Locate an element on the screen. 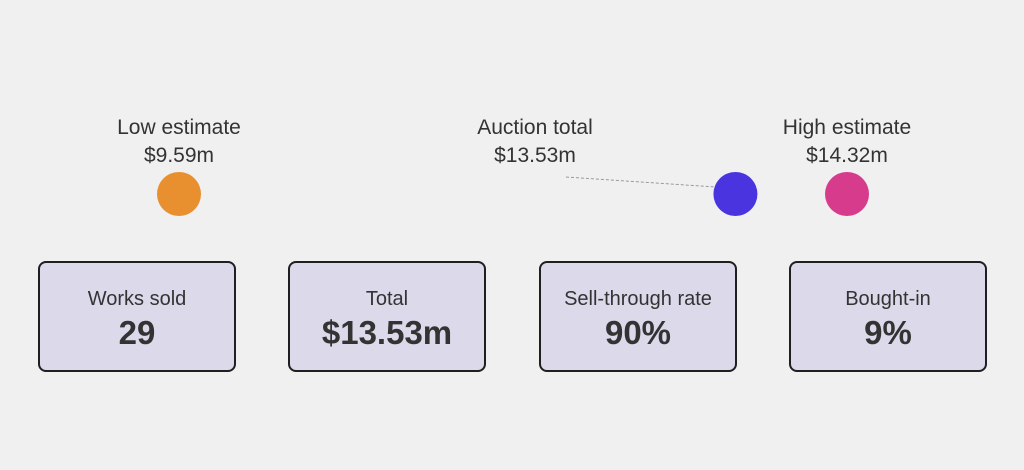 This screenshot has height=470, width=1024. stat-card-sell-through-rate: Sell-through rate 90% is located at coordinates (638, 316).